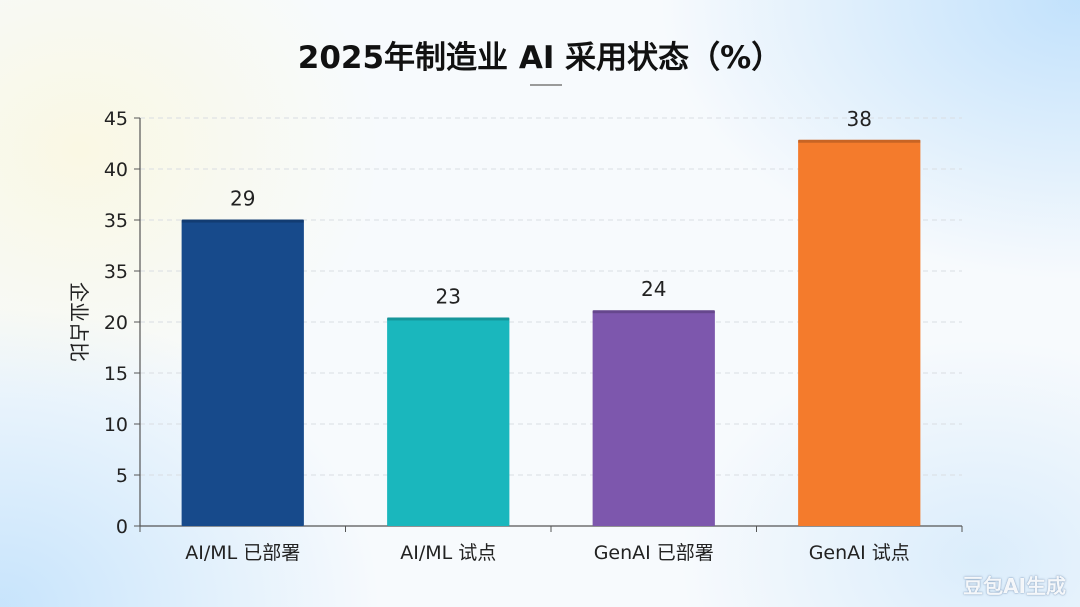 The image size is (1080, 607). What do you see at coordinates (116, 425) in the screenshot?
I see `y-tick-label: 10` at bounding box center [116, 425].